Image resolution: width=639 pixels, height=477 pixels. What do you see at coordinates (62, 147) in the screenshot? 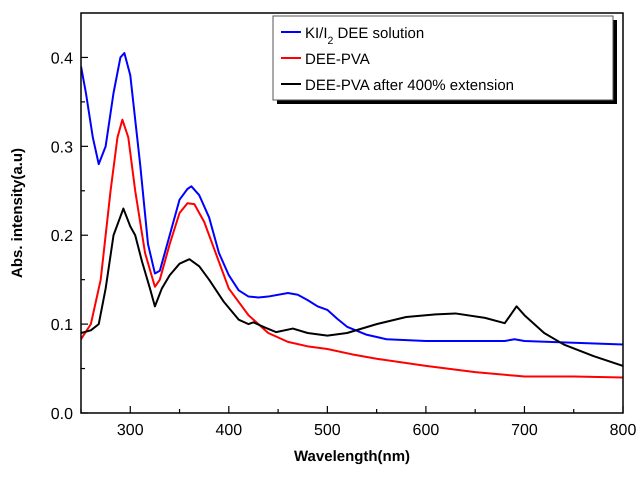
I see `y-tick-label: 0.3` at bounding box center [62, 147].